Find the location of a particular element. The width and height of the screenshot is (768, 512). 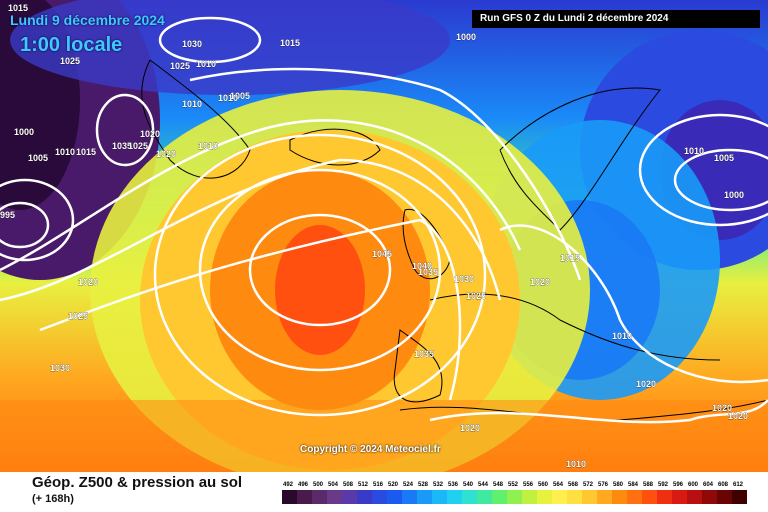

isobar-1005-east is located at coordinates (703, 170).